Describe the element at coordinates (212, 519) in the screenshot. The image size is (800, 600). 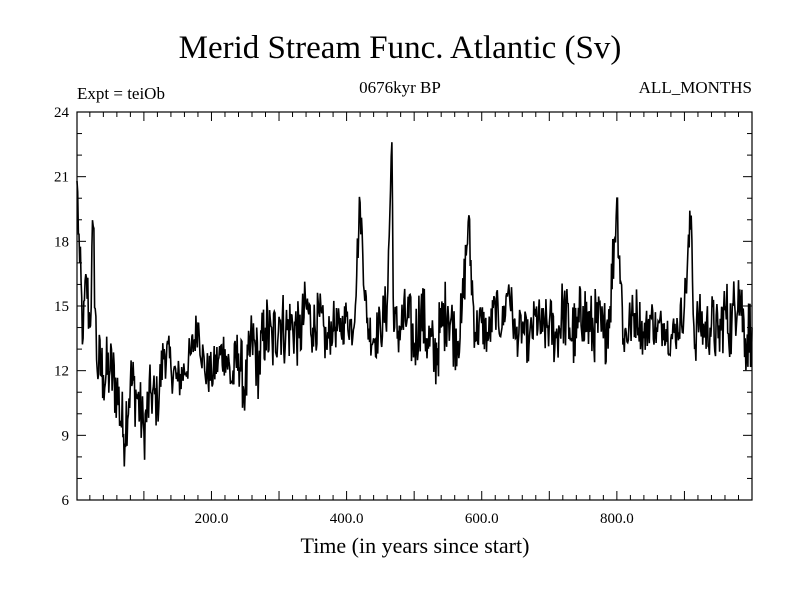
I see `x-tick-label: 200.0` at that location.